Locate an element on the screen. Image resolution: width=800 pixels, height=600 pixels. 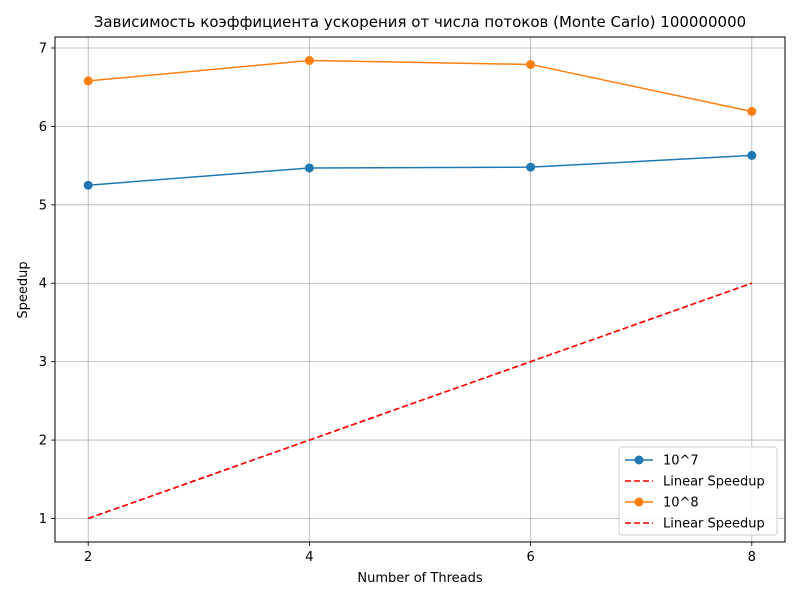
y-tick-label: 1 is located at coordinates (43, 519).